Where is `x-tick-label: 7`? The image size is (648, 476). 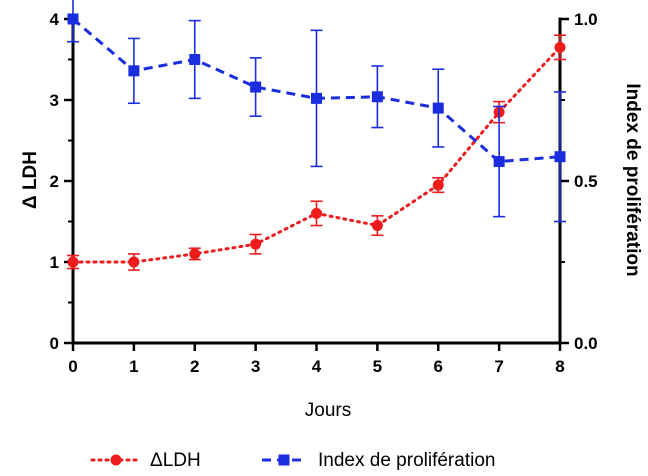
x-tick-label: 7 is located at coordinates (498, 366).